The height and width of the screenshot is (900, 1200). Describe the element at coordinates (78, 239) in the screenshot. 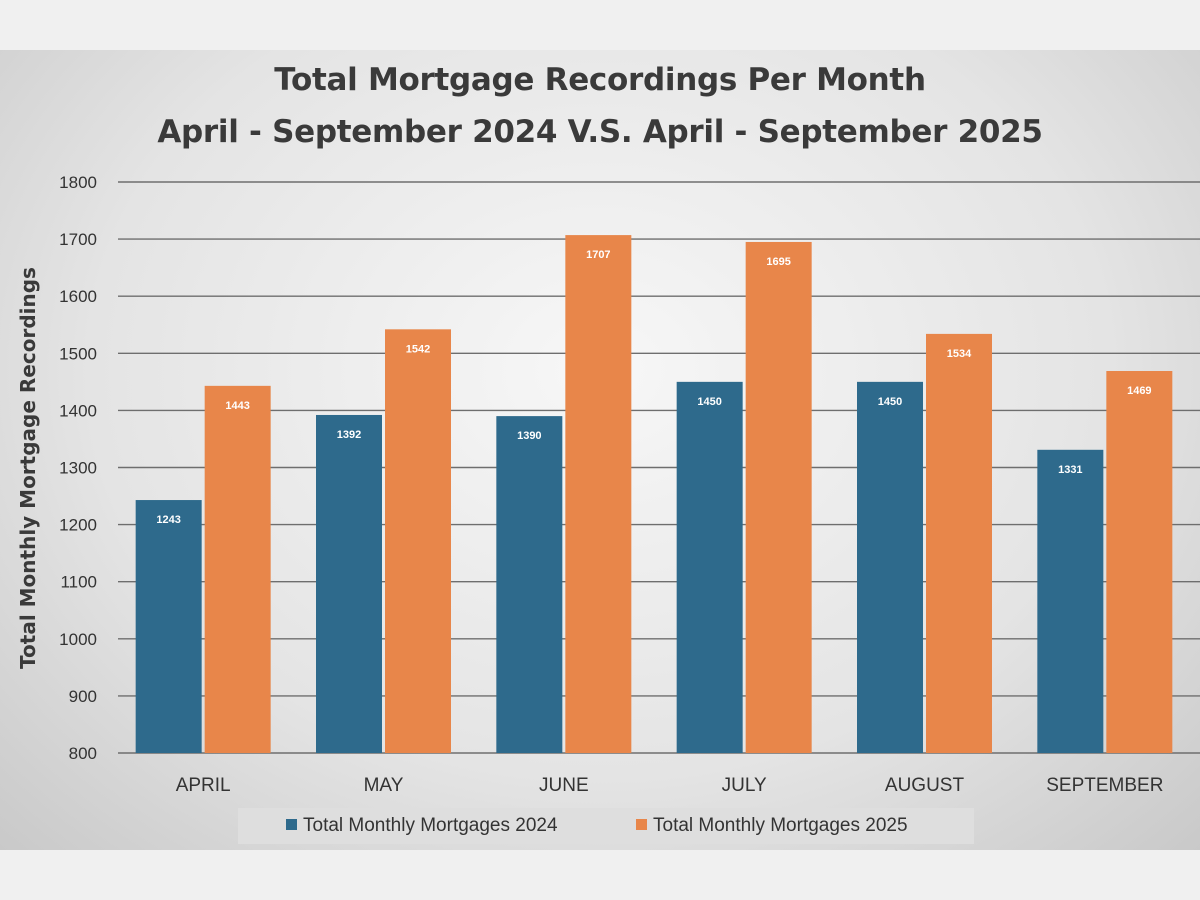

I see `y-tick-label: 1700` at that location.